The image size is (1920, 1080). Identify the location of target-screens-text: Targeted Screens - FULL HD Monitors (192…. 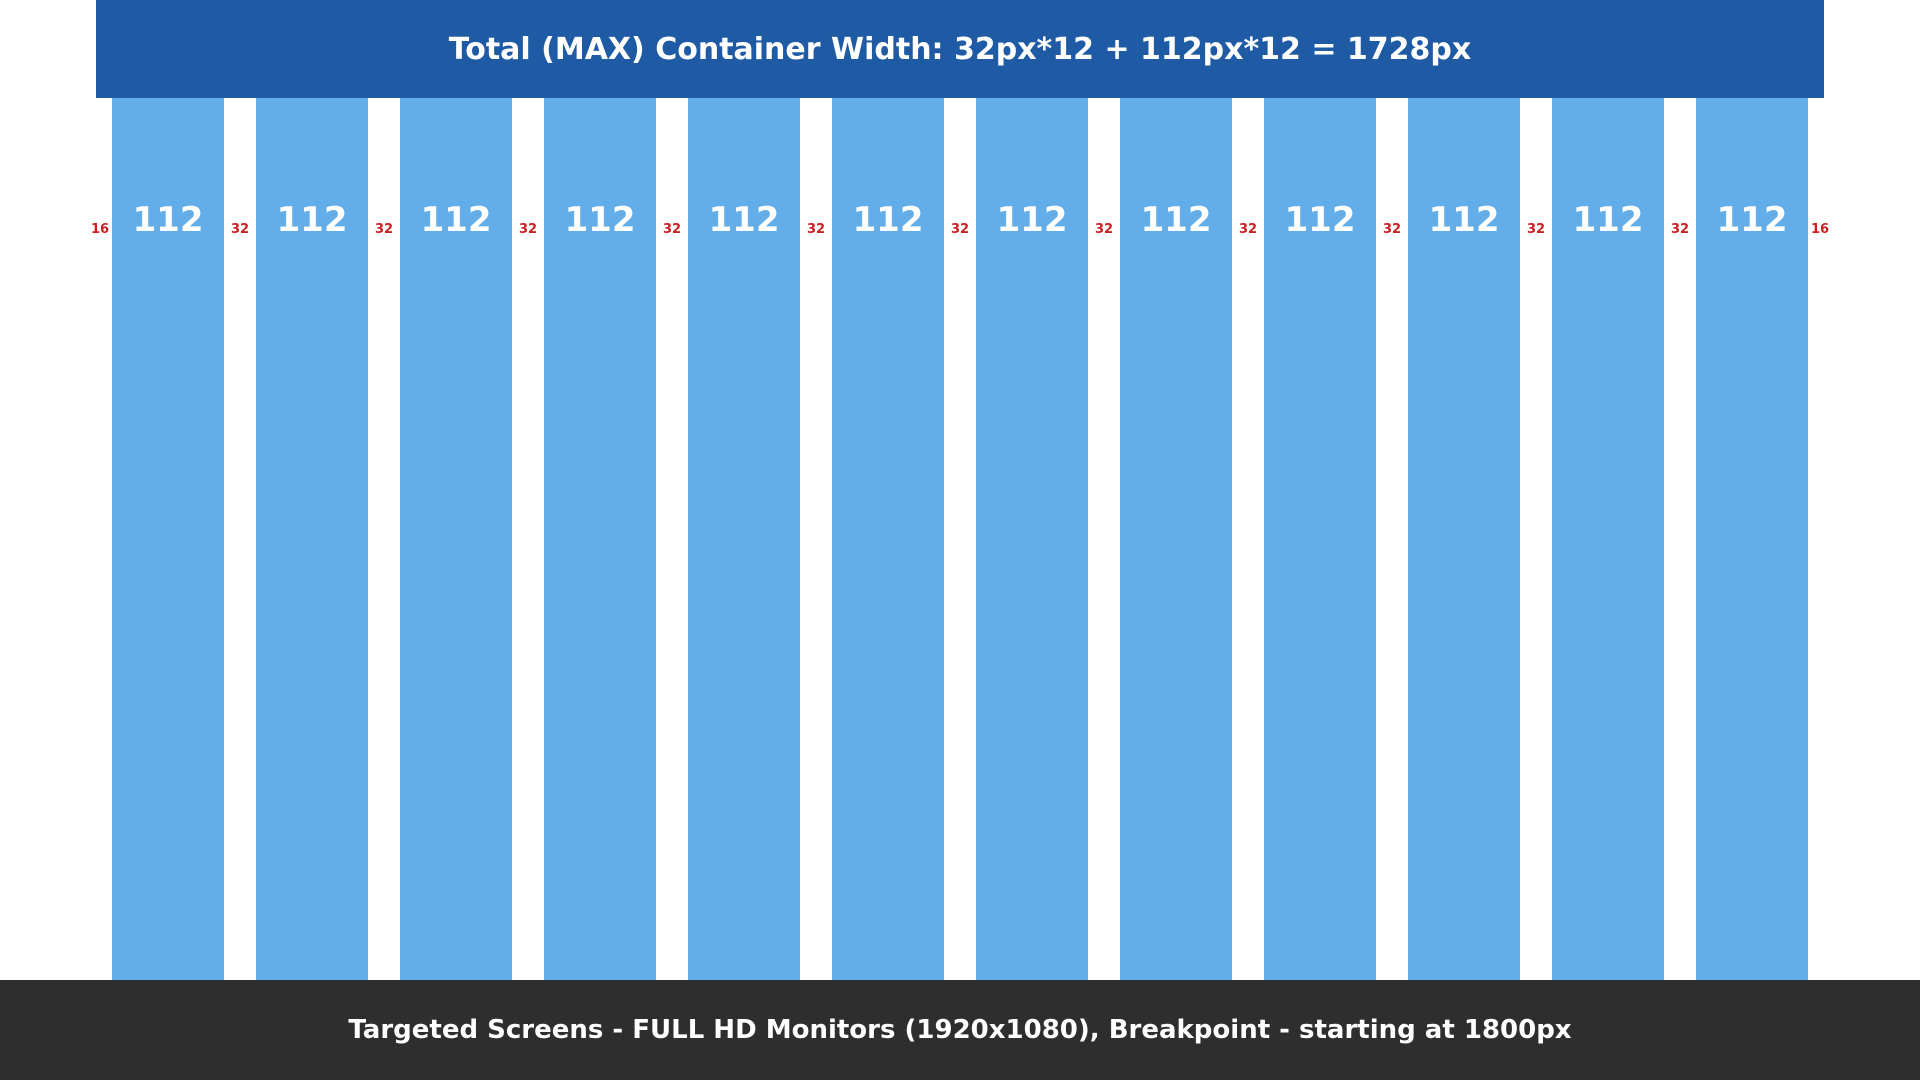
(960, 1030).